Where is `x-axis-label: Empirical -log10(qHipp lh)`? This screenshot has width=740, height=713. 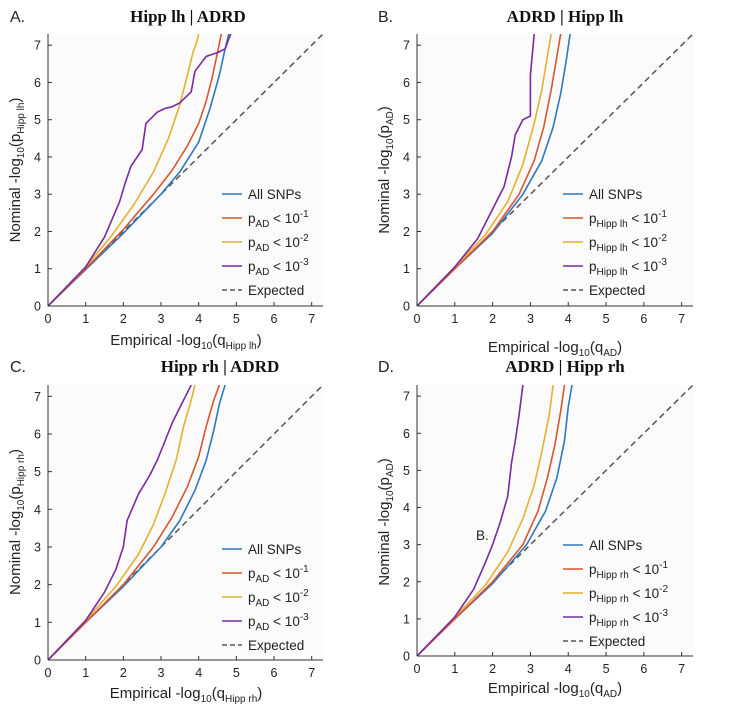
x-axis-label: Empirical -log10(qHipp lh) is located at coordinates (185, 342).